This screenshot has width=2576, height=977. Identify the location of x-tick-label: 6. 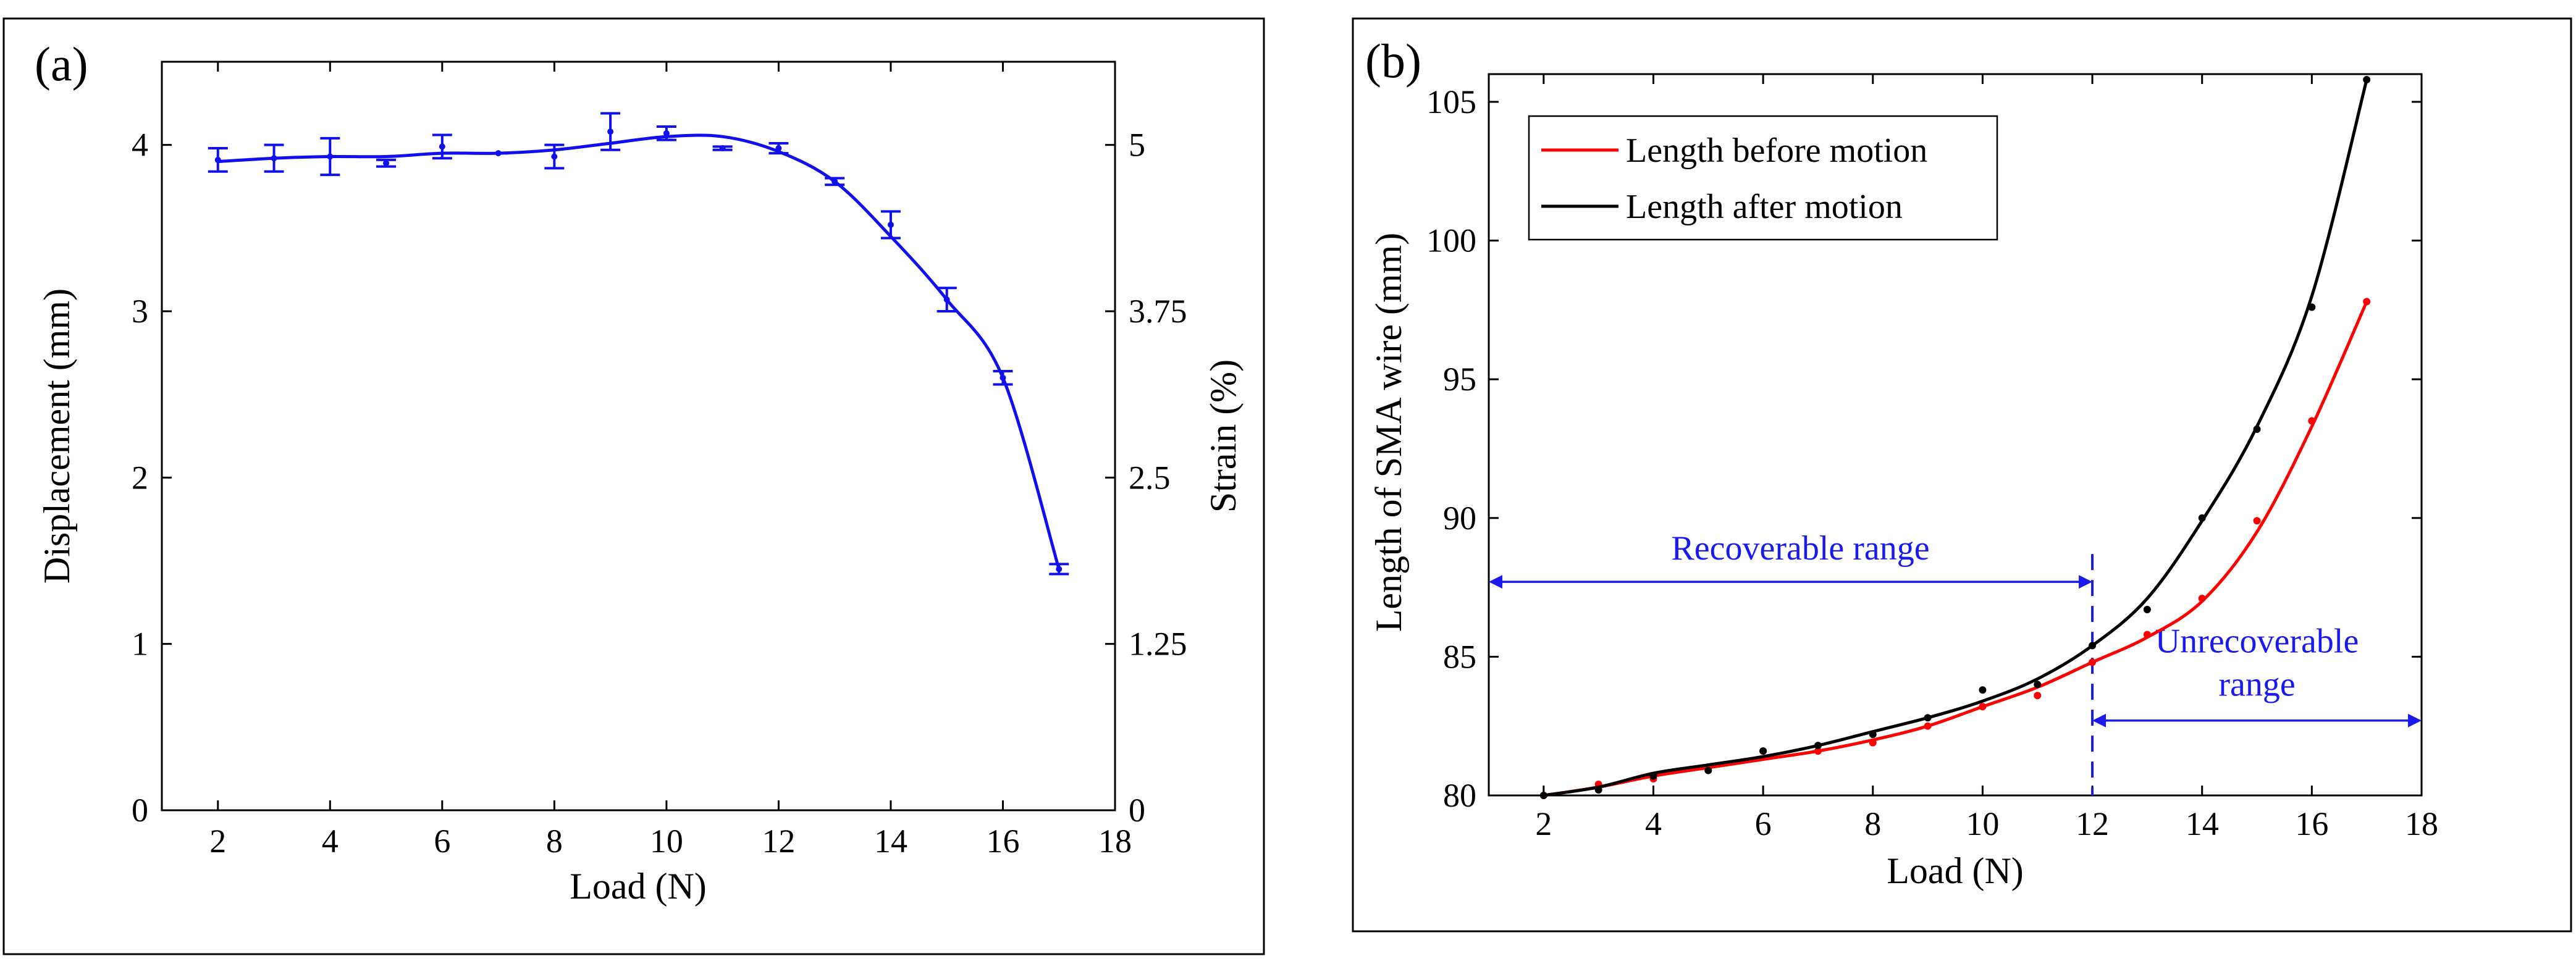
(1763, 823).